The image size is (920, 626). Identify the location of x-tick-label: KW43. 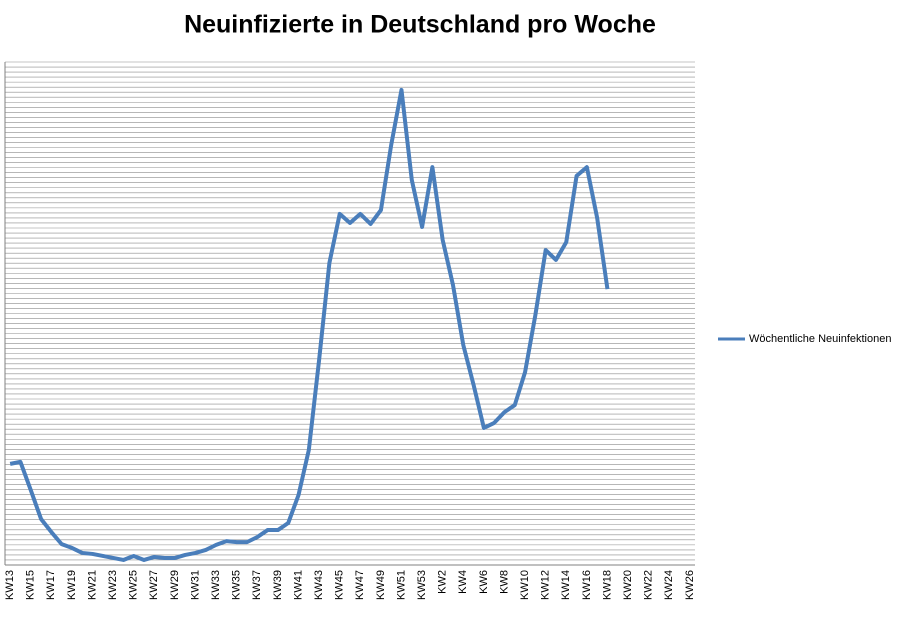
(319, 585).